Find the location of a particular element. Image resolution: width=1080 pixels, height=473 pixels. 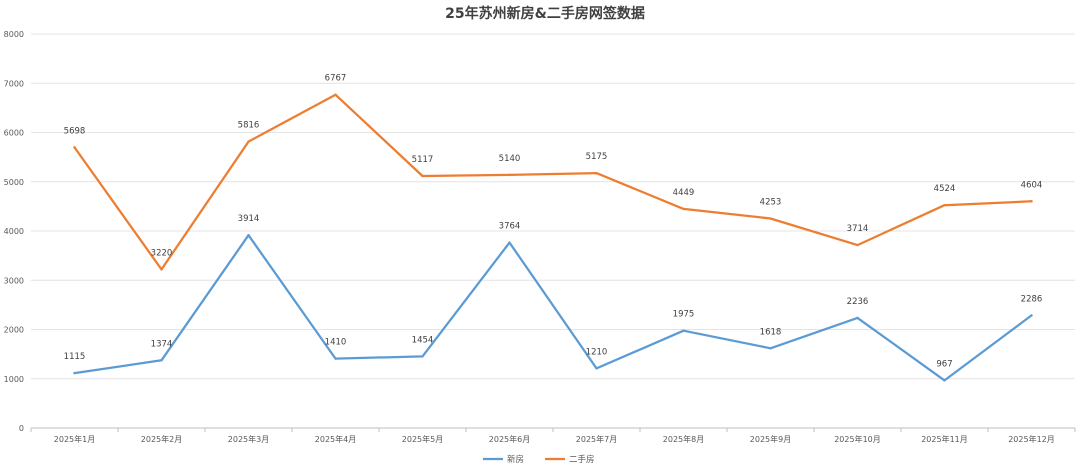

x-tick-label: 2025年2月 is located at coordinates (161, 439).